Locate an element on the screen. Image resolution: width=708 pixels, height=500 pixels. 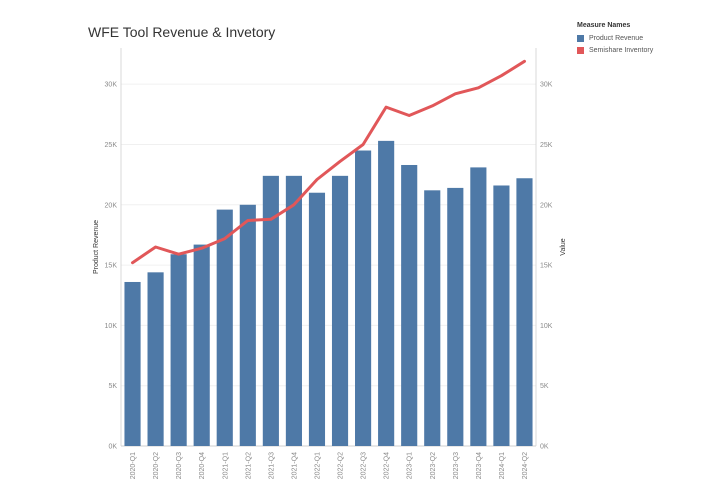
x-tick-label: 2021-Q2 is located at coordinates (248, 465).